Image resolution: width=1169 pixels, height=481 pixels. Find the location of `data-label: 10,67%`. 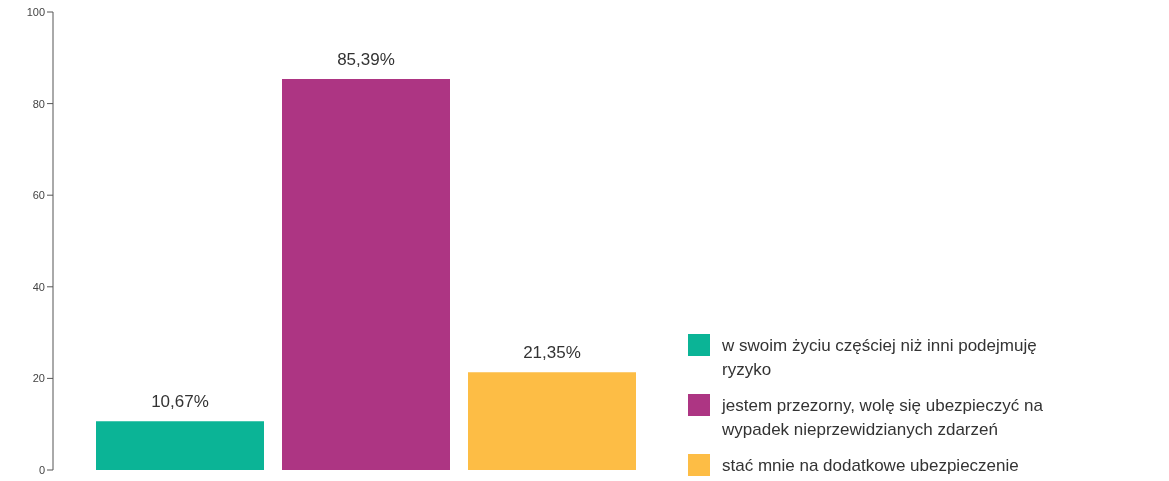

data-label: 10,67% is located at coordinates (180, 402).